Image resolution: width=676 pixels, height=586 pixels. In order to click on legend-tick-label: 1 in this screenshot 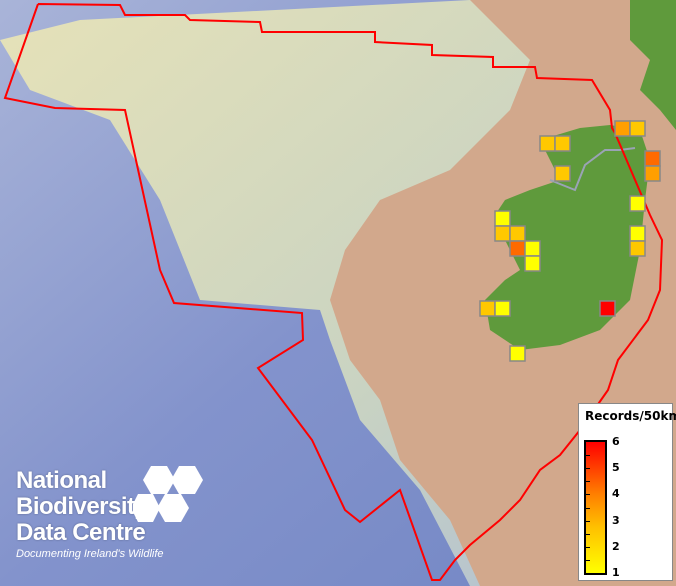, I will do `click(616, 572)`.